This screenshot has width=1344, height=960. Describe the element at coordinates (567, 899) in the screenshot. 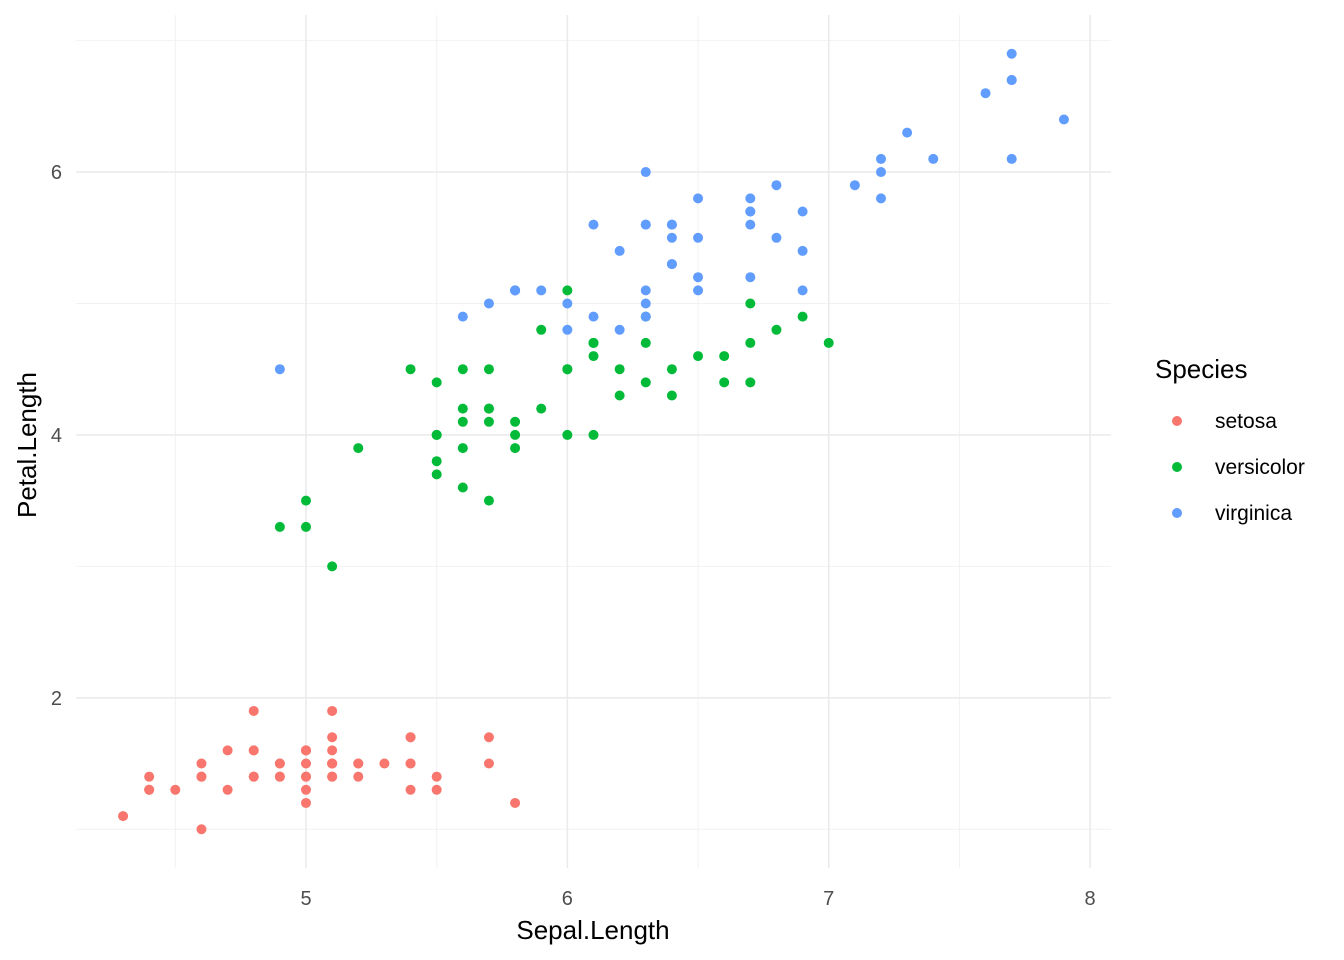

I see `x-tick-label: 6` at that location.